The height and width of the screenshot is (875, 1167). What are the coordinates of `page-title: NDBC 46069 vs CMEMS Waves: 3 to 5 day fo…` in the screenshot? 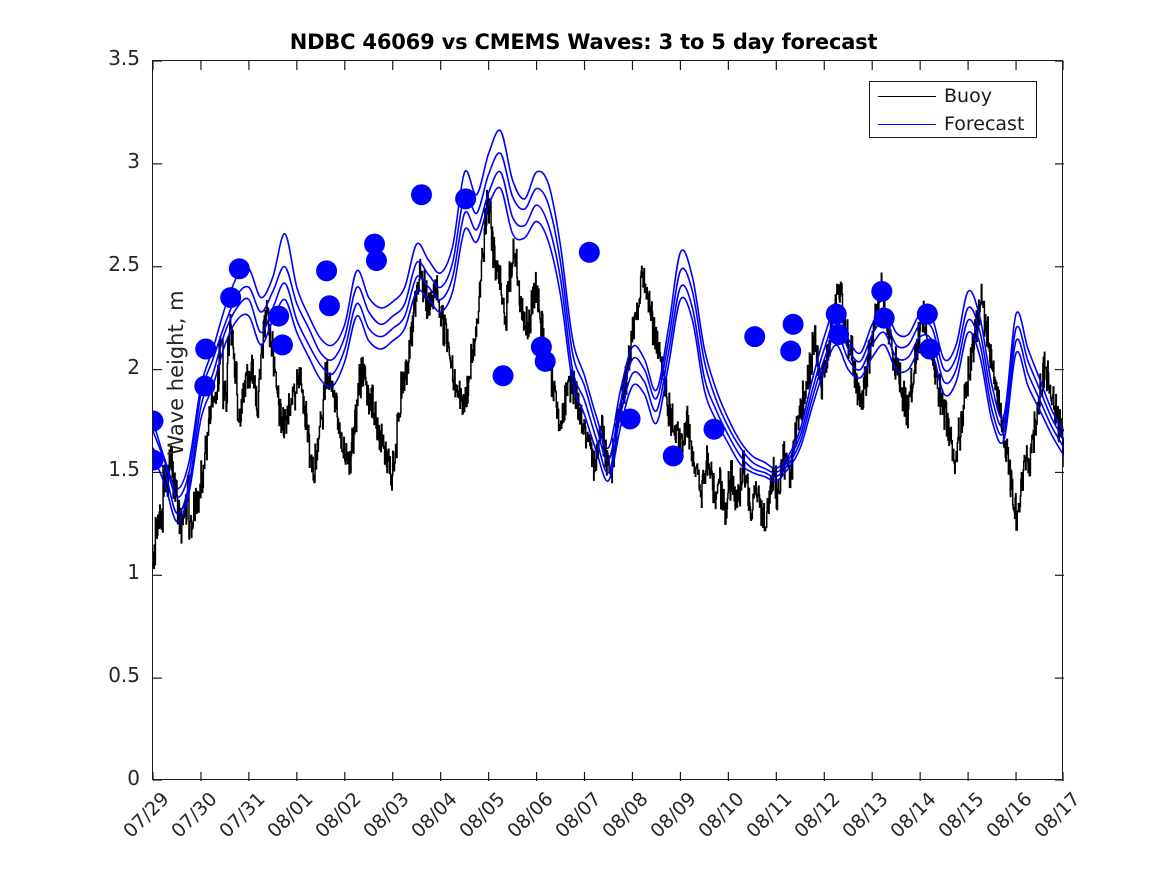 It's located at (583, 42).